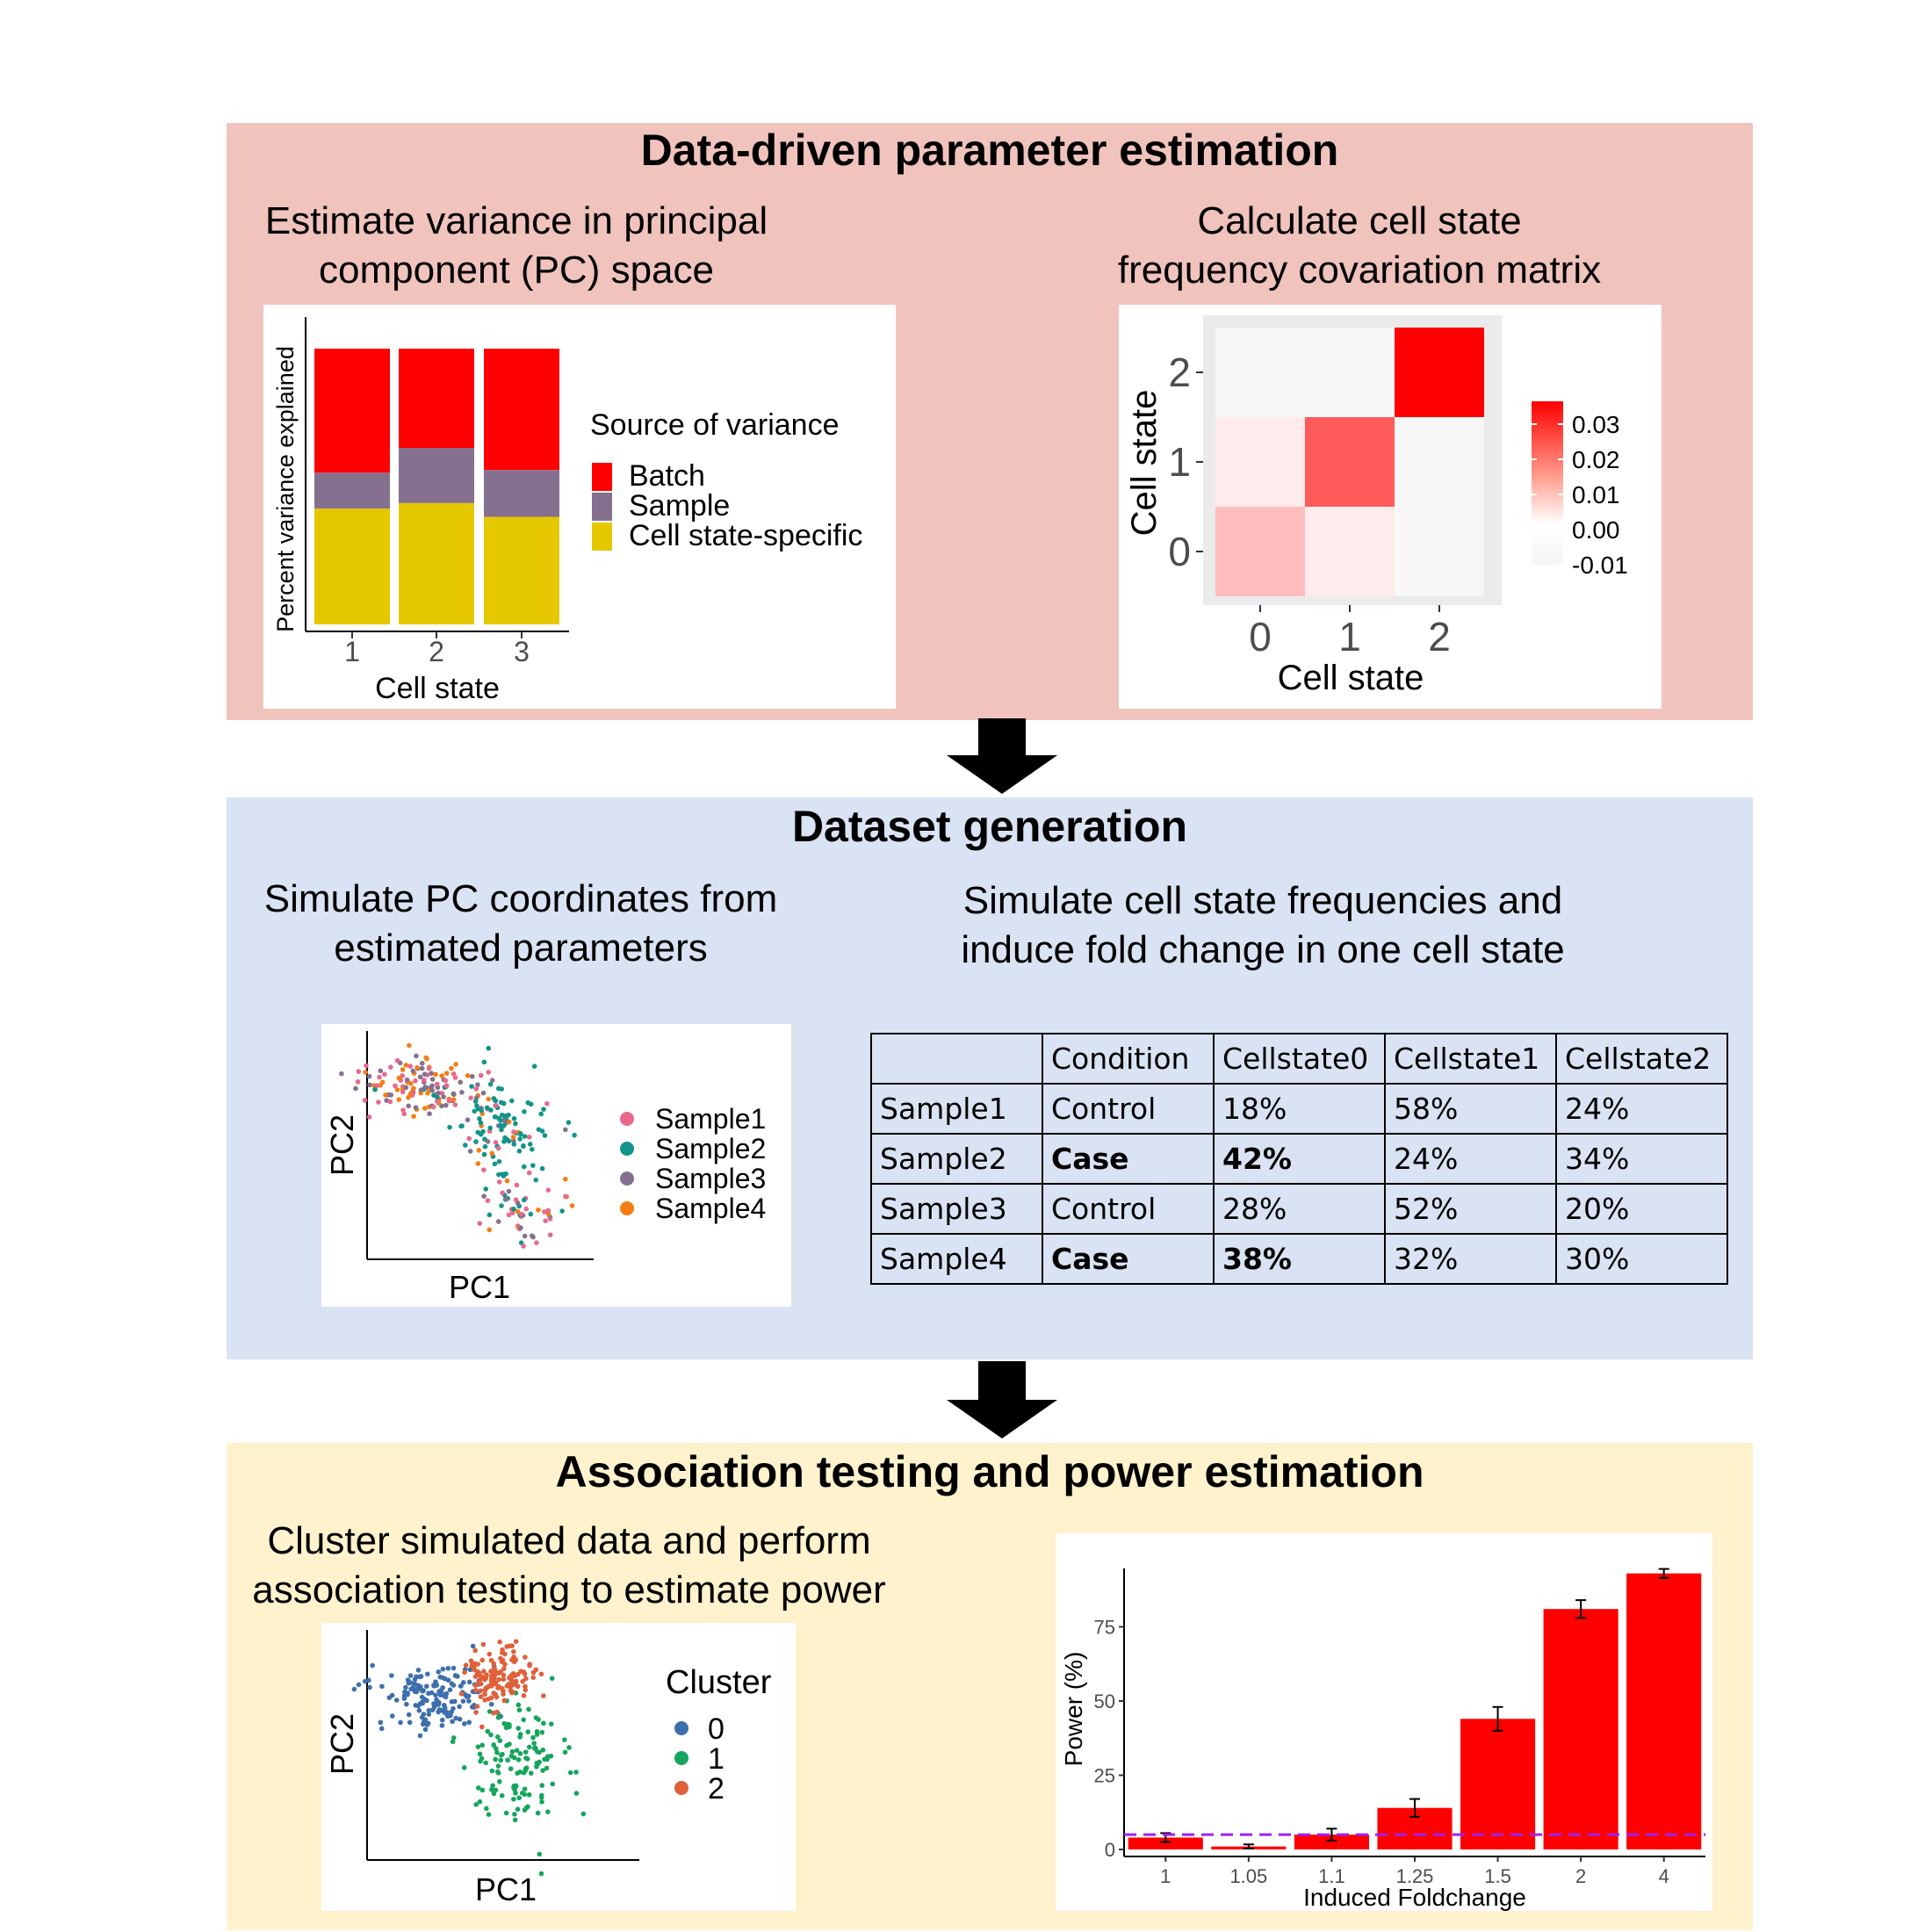  Describe the element at coordinates (711, 1119) in the screenshot. I see `legend-label: Sample1` at that location.